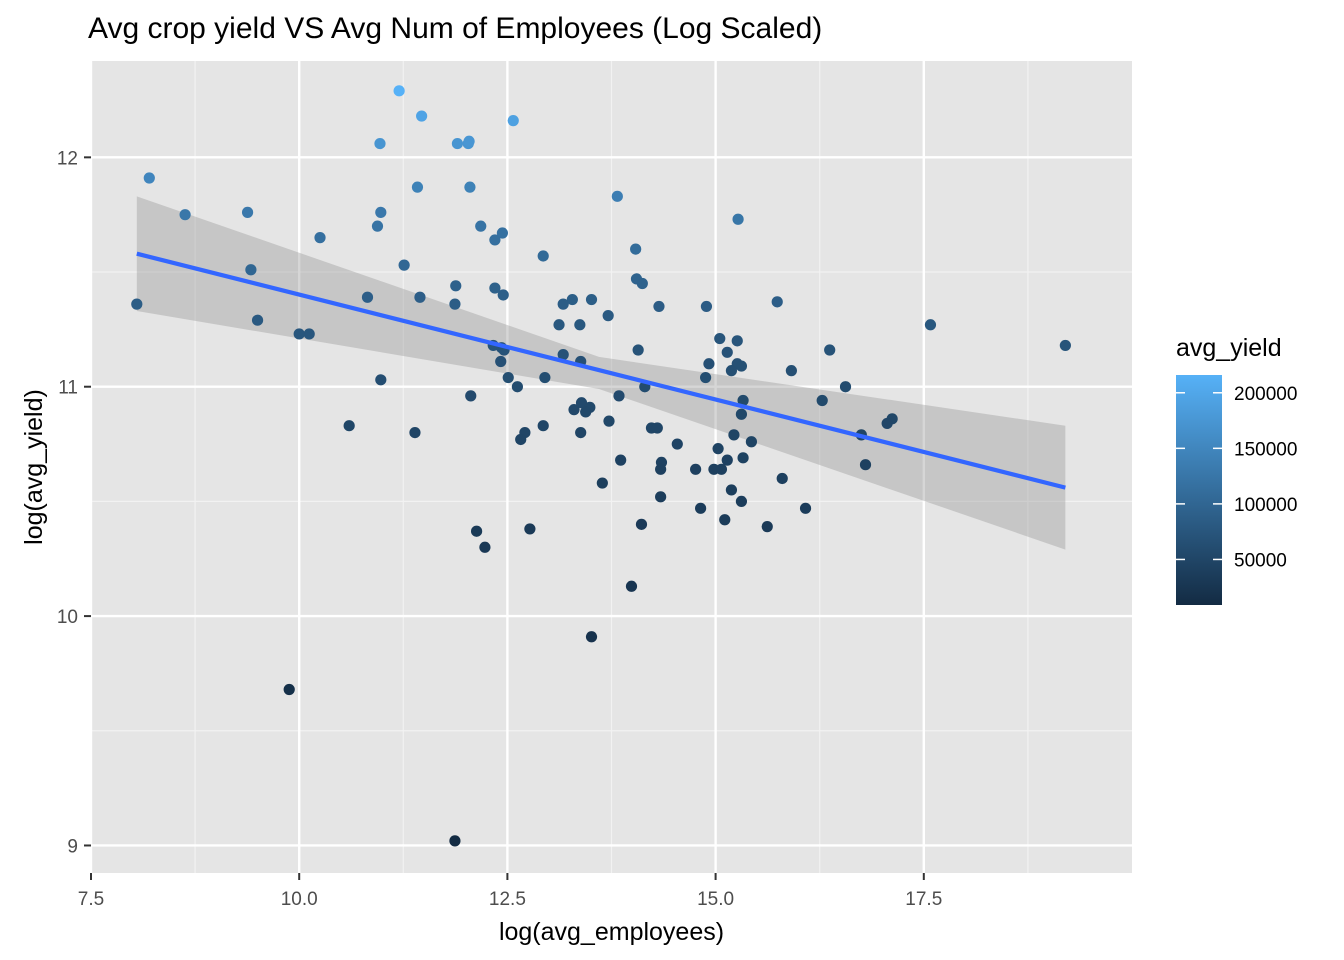 This screenshot has height=960, width=1344. What do you see at coordinates (923, 899) in the screenshot?
I see `x-tick-label: 17.5` at bounding box center [923, 899].